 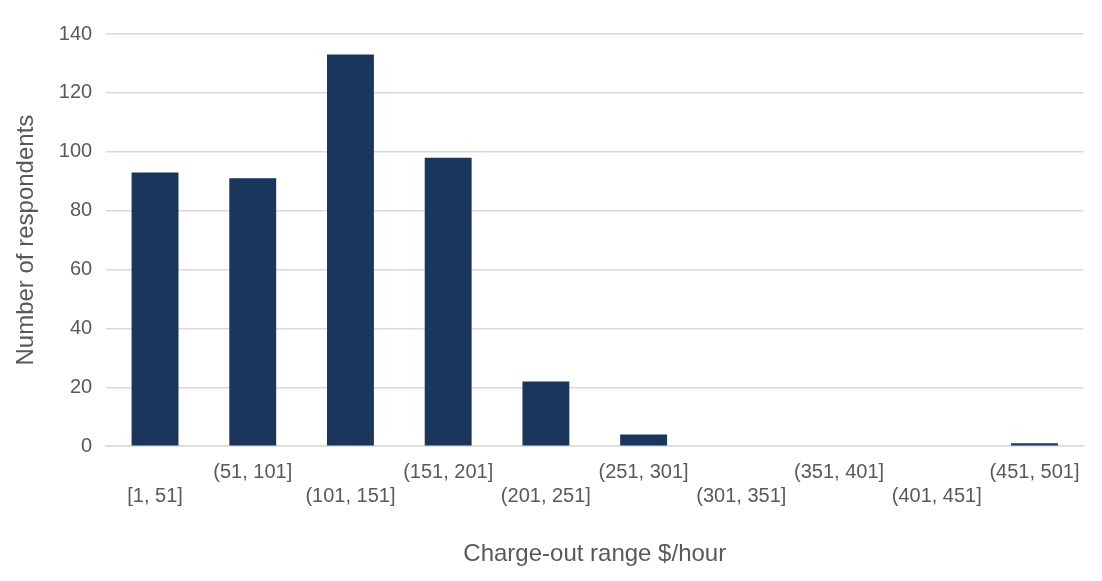 I want to click on x-tick-label: (151, 201], so click(x=448, y=470).